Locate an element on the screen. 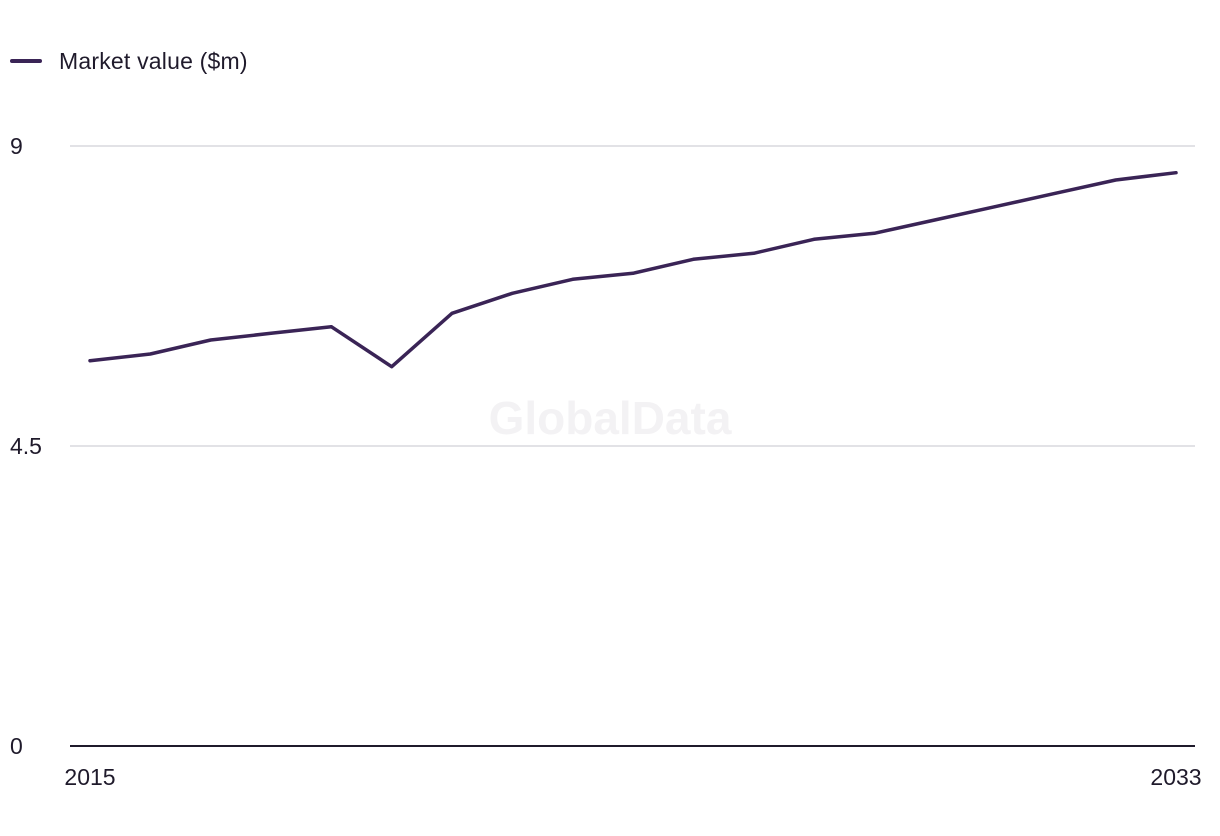  watermark-text: GlobalData is located at coordinates (610, 418).